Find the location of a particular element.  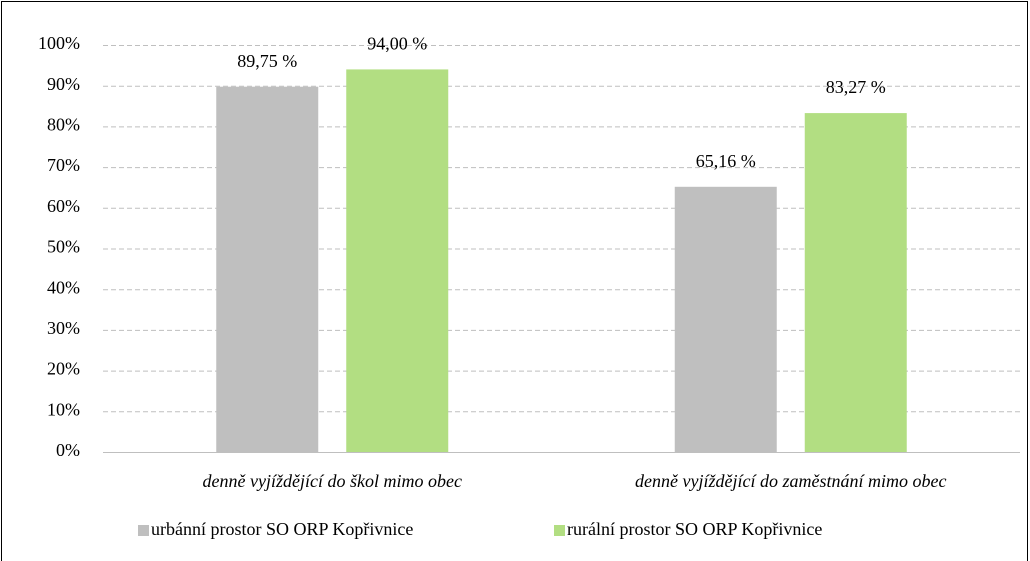

y-tick-label: 50% is located at coordinates (63, 247).